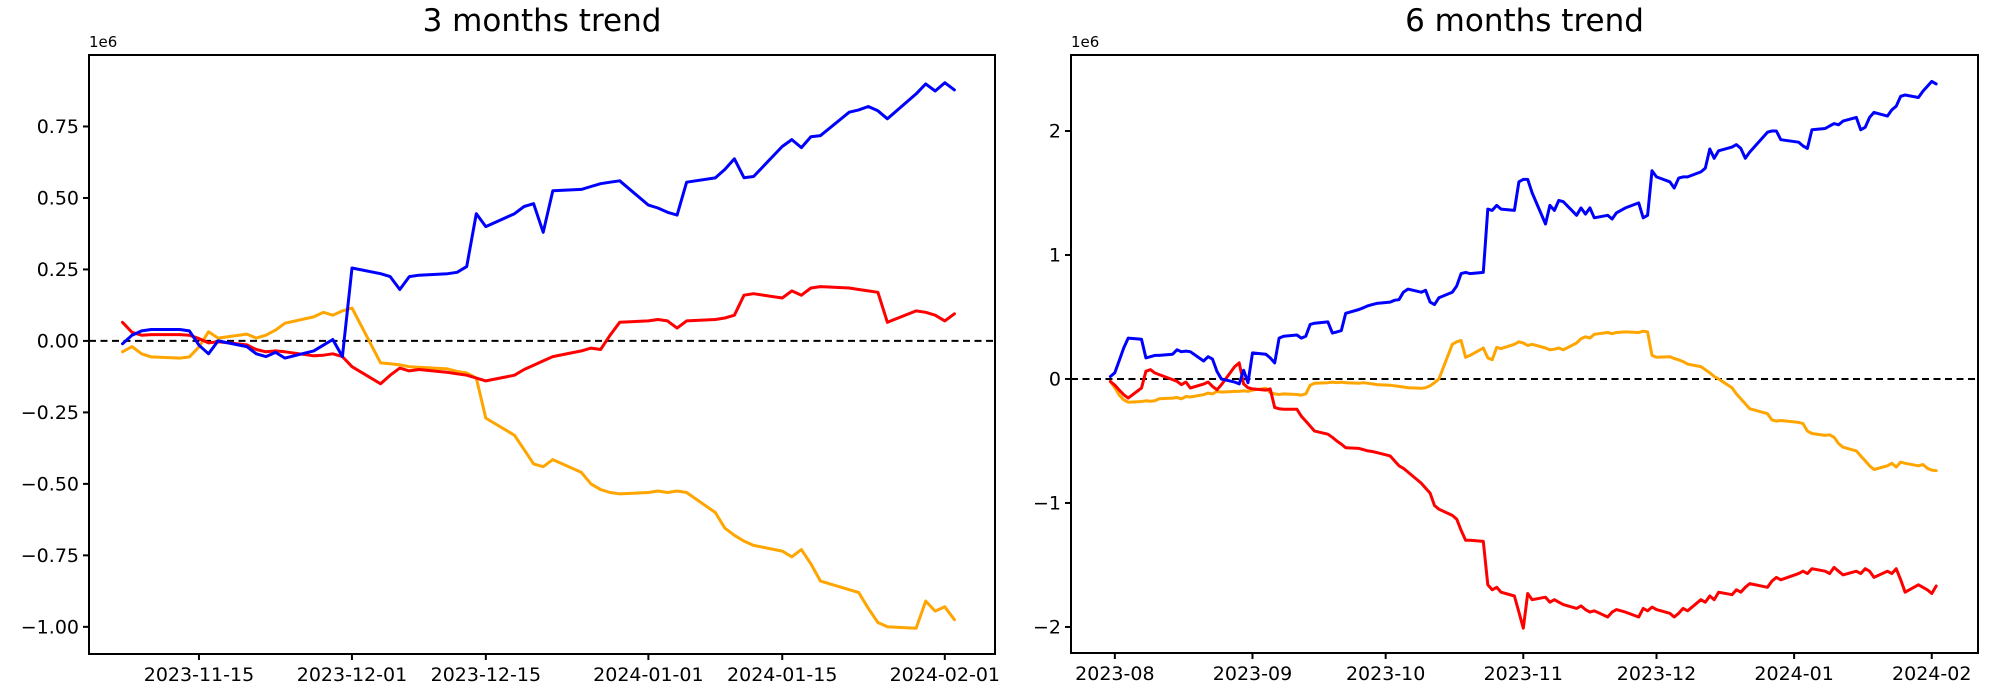 This screenshot has width=2000, height=700. What do you see at coordinates (1085, 42) in the screenshot?
I see `y-axis-multiplier-label-right: 1e6` at bounding box center [1085, 42].